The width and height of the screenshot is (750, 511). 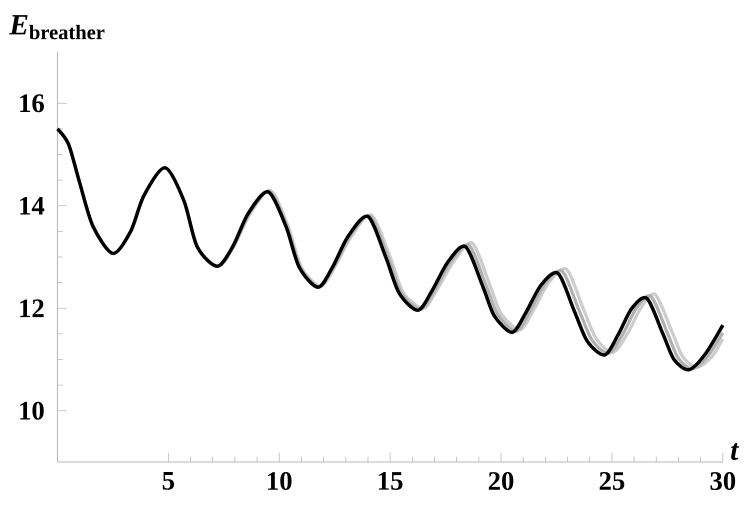 What do you see at coordinates (723, 481) in the screenshot?
I see `x-tick-label: 30` at bounding box center [723, 481].